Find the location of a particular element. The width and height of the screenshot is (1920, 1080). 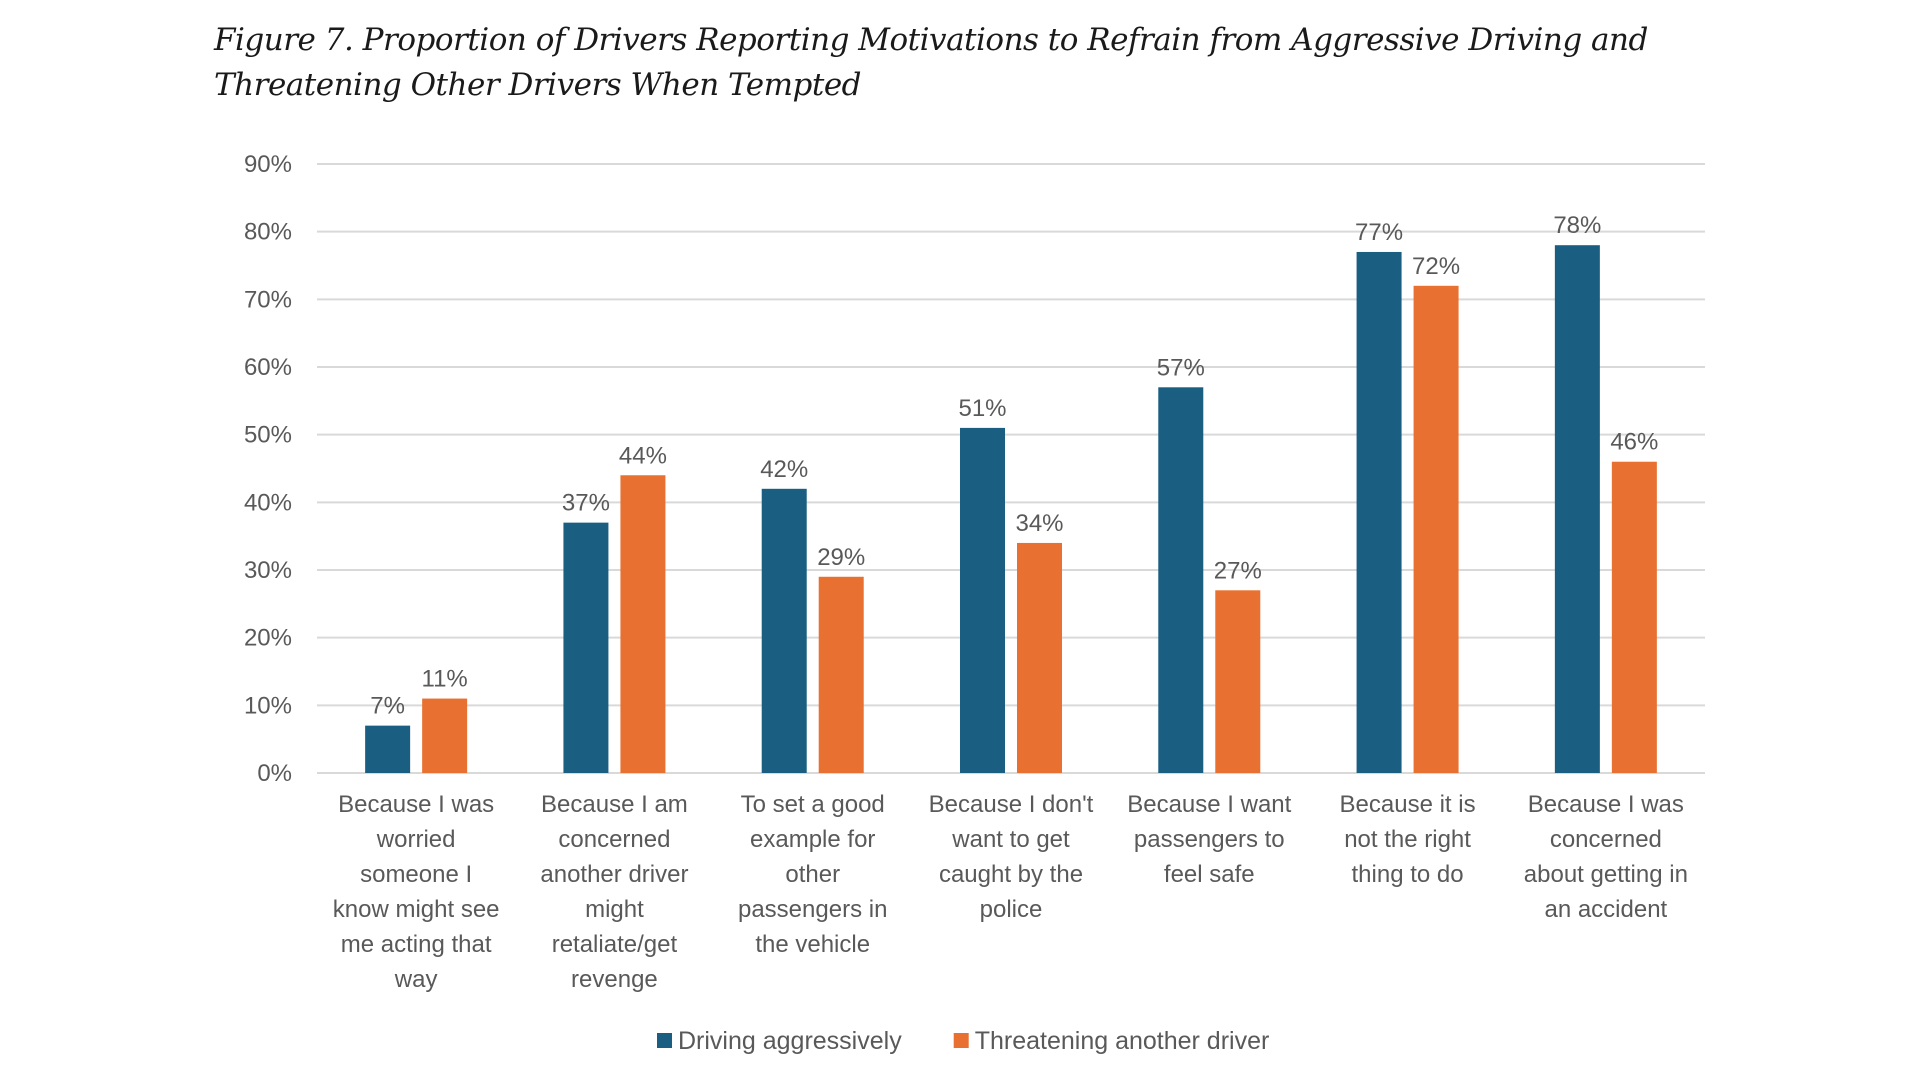

legend-label: Threatening another driver is located at coordinates (1122, 1041).